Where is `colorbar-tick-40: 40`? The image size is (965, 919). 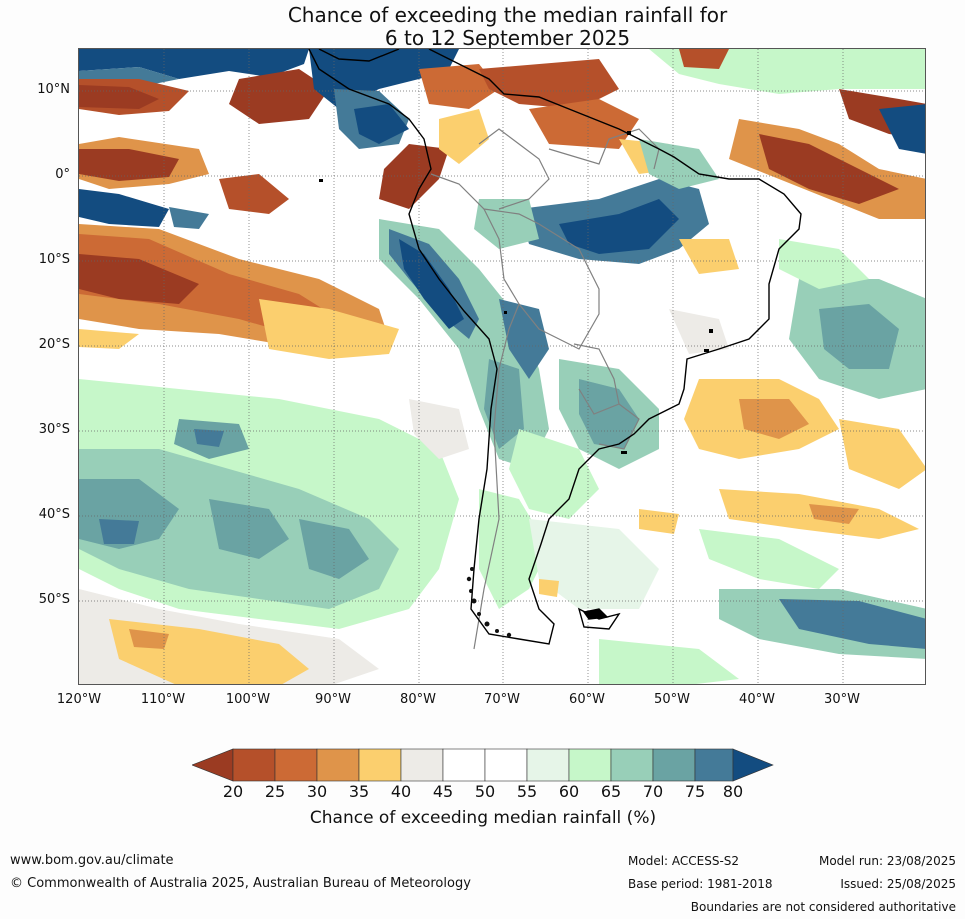
colorbar-tick-40: 40 is located at coordinates (401, 791).